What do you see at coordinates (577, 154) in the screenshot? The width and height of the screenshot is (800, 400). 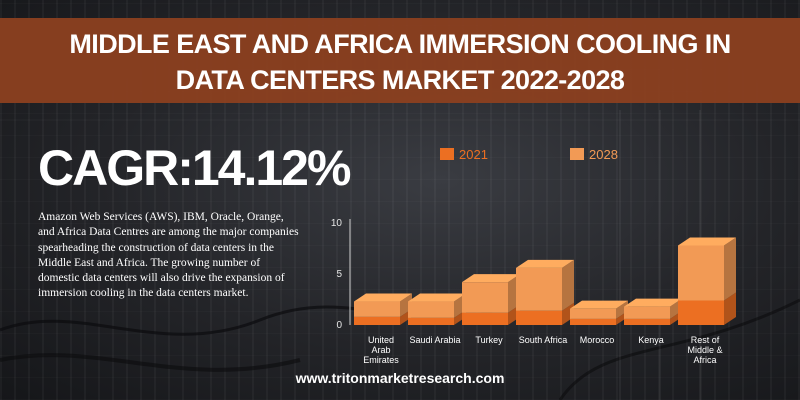 I see `legend-swatch-2028` at bounding box center [577, 154].